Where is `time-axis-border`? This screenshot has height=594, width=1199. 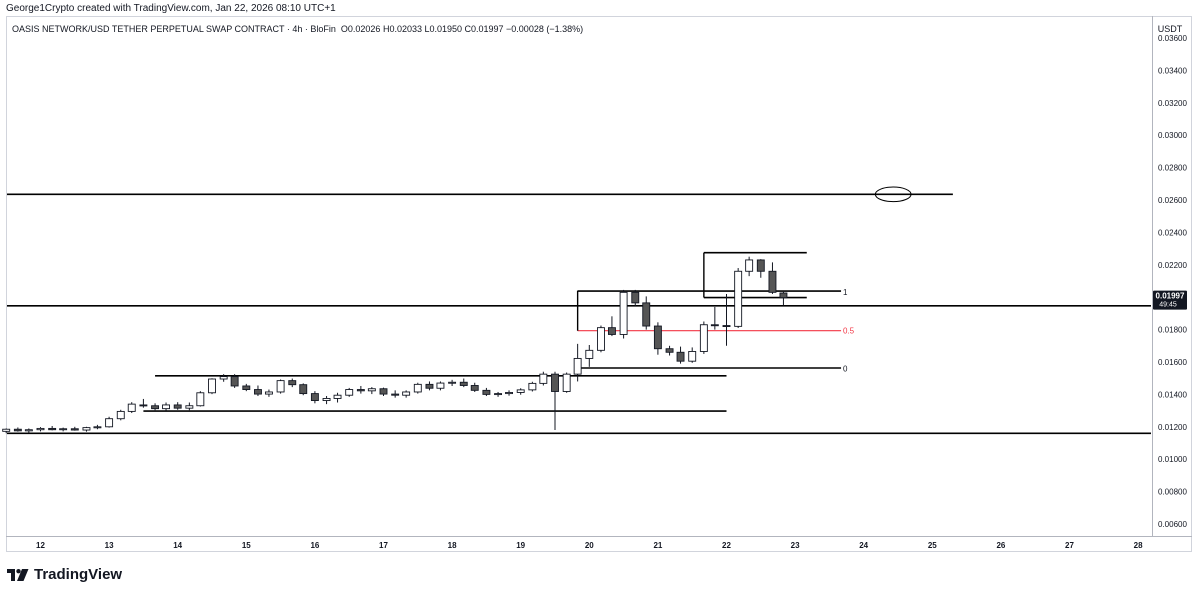
time-axis-border is located at coordinates (599, 536).